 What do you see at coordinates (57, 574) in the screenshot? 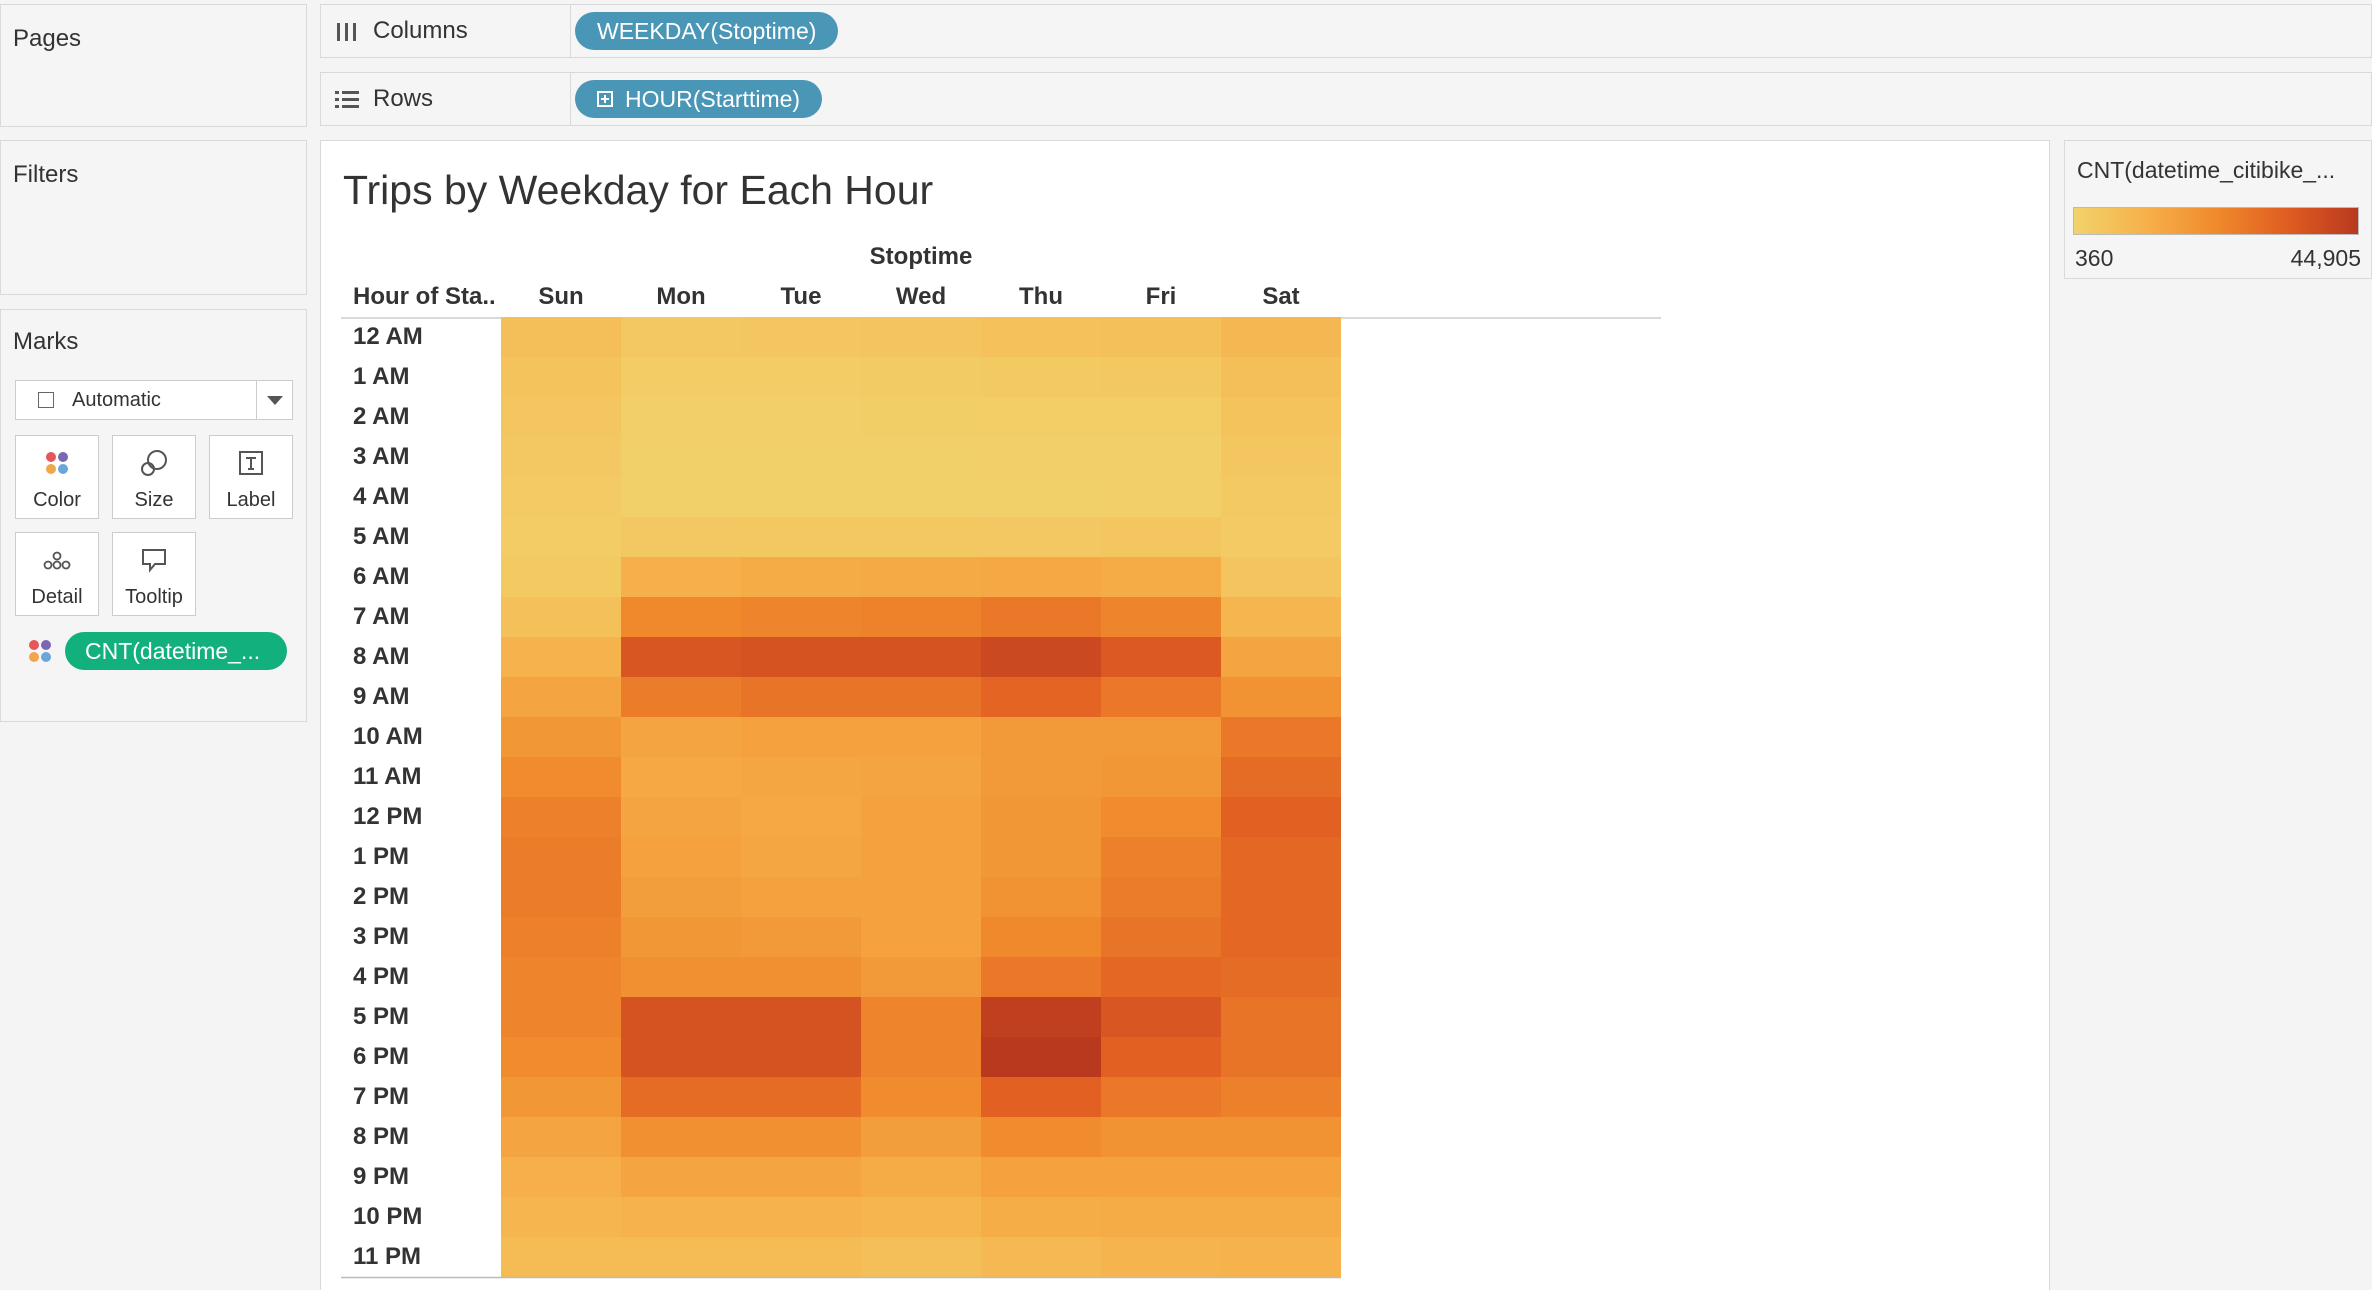
I see `detail-button: Detail` at bounding box center [57, 574].